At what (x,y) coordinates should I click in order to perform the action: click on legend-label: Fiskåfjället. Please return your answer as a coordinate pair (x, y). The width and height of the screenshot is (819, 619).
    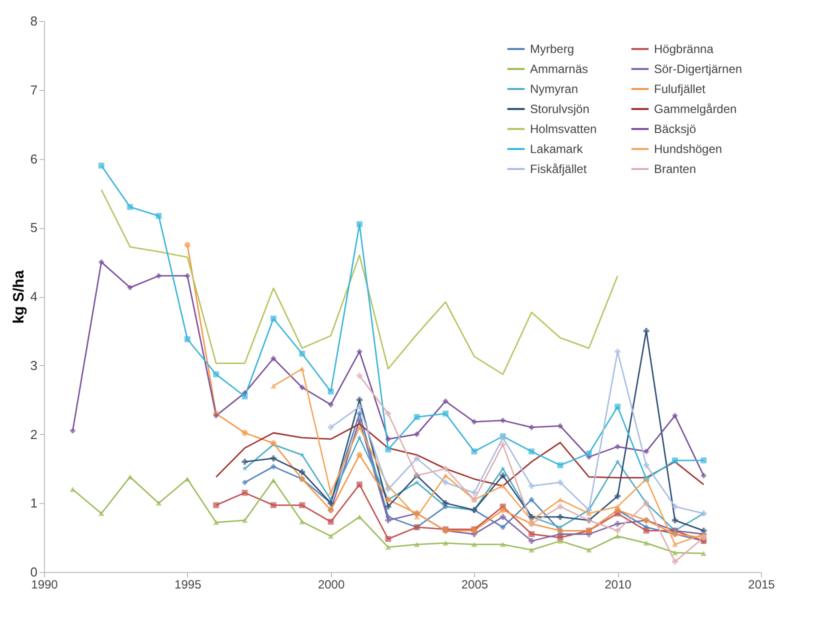
    Looking at the image, I should click on (559, 169).